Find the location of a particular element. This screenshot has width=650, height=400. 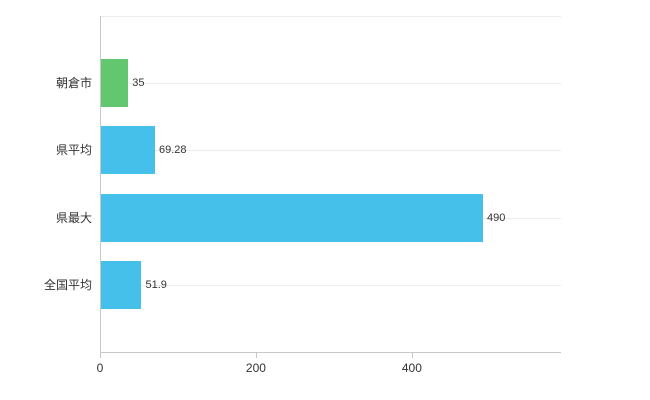

category-label: 県平均 is located at coordinates (73, 150).